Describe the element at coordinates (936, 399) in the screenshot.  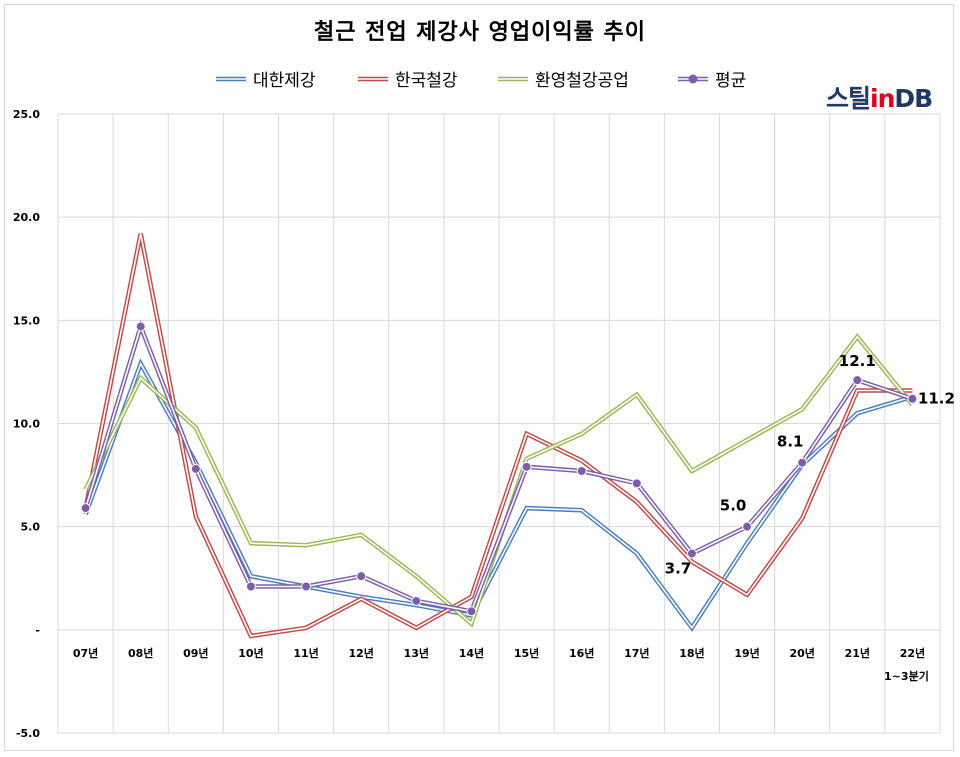
I see `data-label: 11.2` at that location.